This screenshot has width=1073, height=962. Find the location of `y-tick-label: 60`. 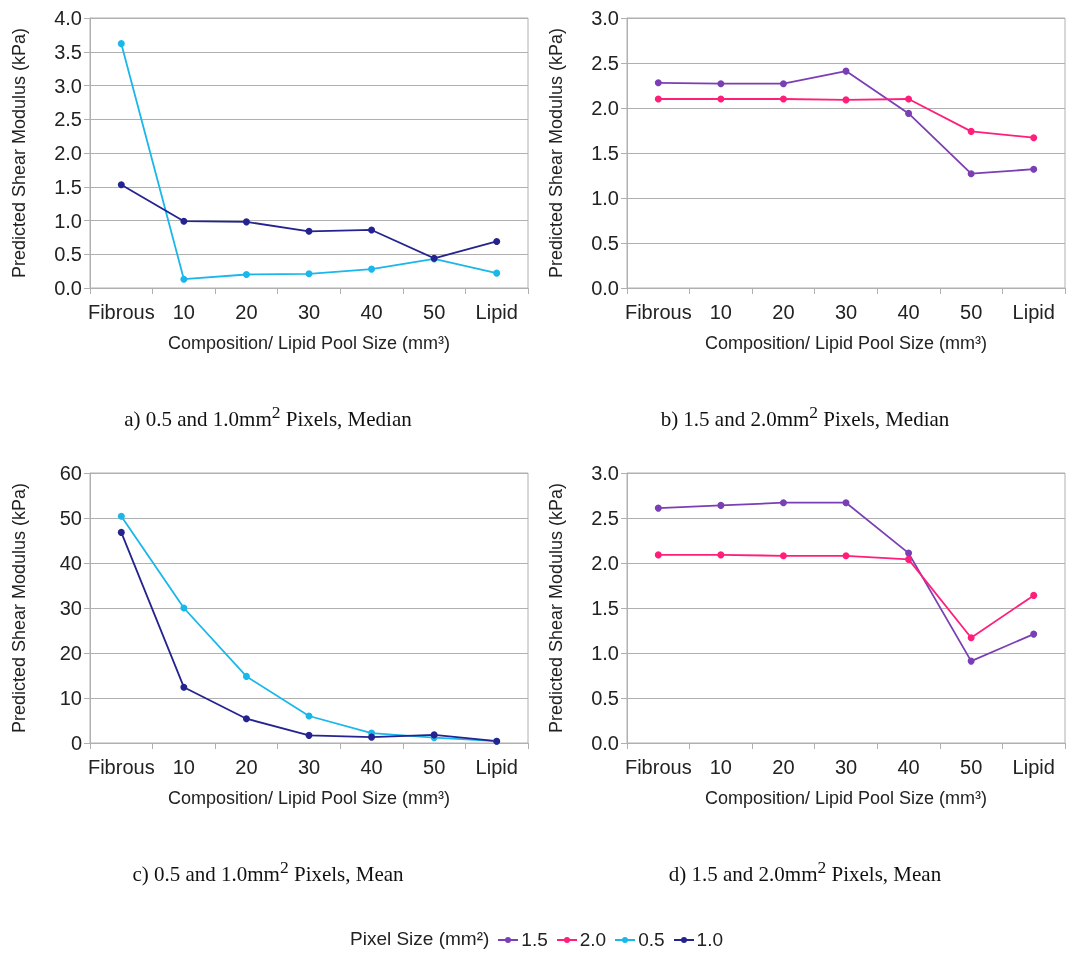

y-tick-label: 60 is located at coordinates (70, 473).